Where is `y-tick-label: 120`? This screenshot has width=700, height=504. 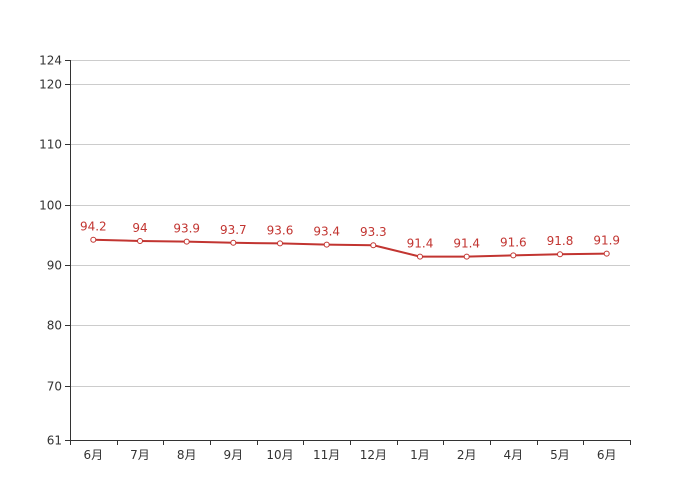
y-tick-label: 120 is located at coordinates (50, 85).